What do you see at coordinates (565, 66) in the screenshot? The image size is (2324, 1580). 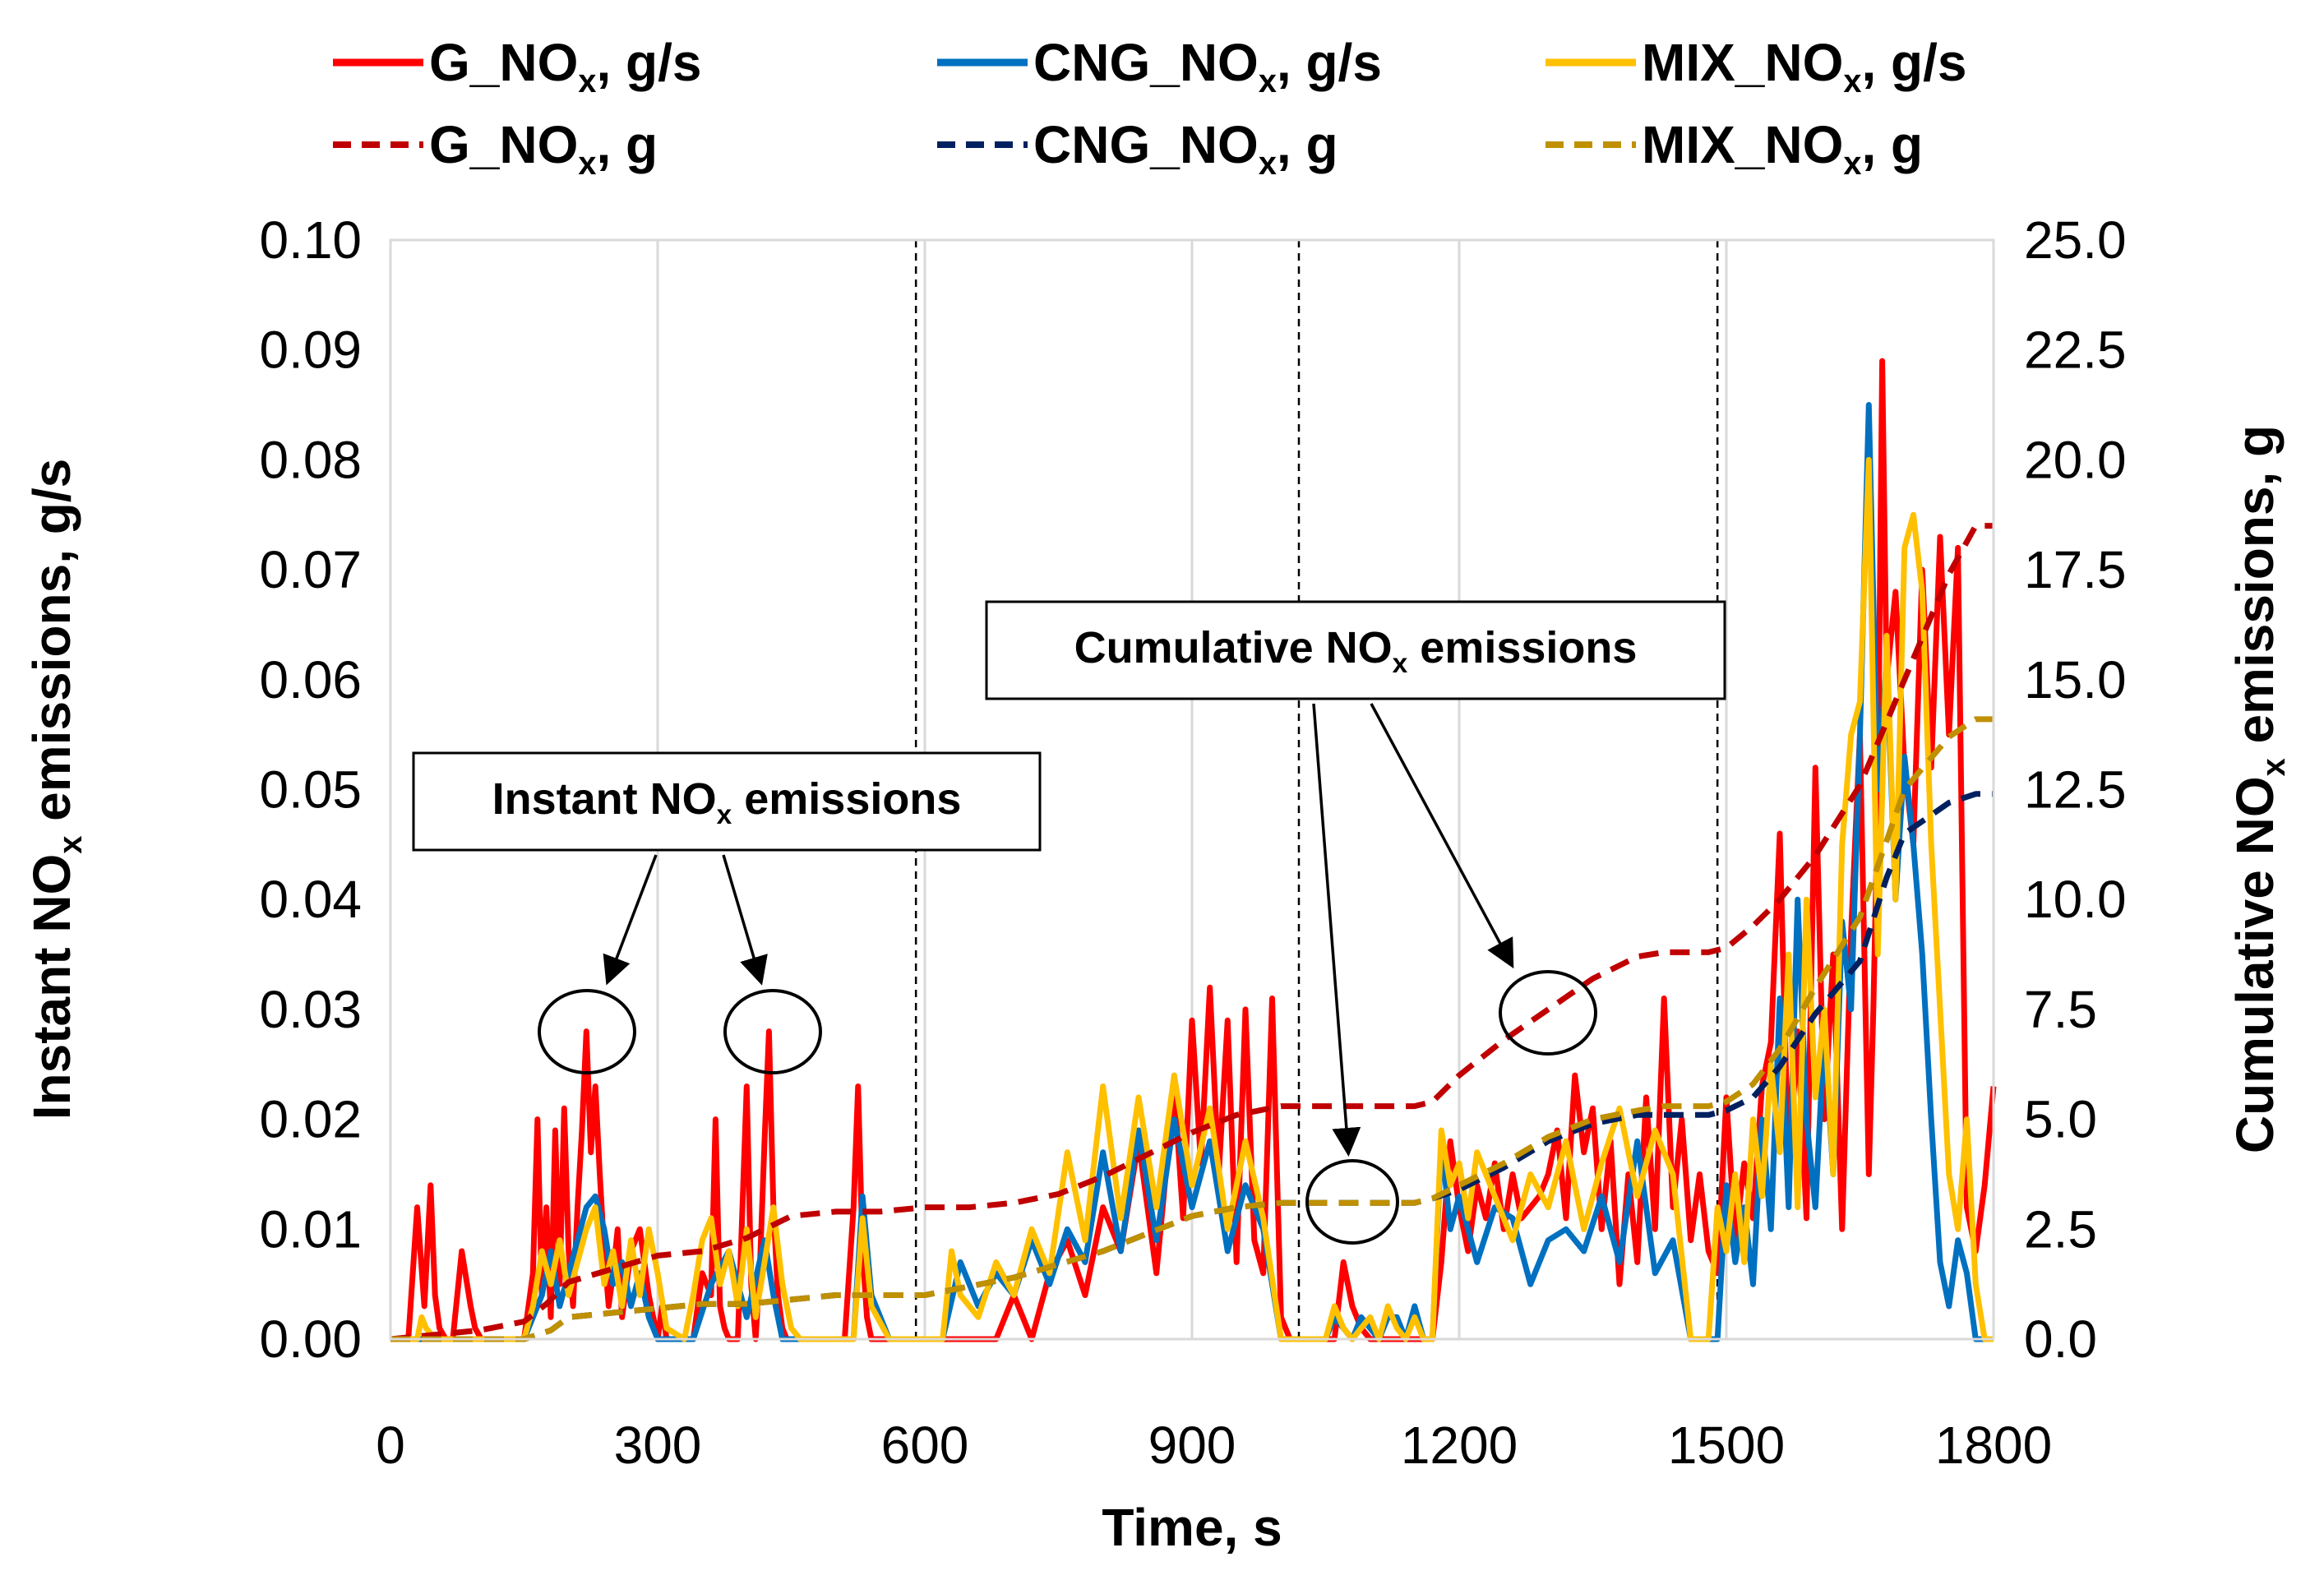 I see `legend-label-g-nox-gs: G_NOx, g/s` at bounding box center [565, 66].